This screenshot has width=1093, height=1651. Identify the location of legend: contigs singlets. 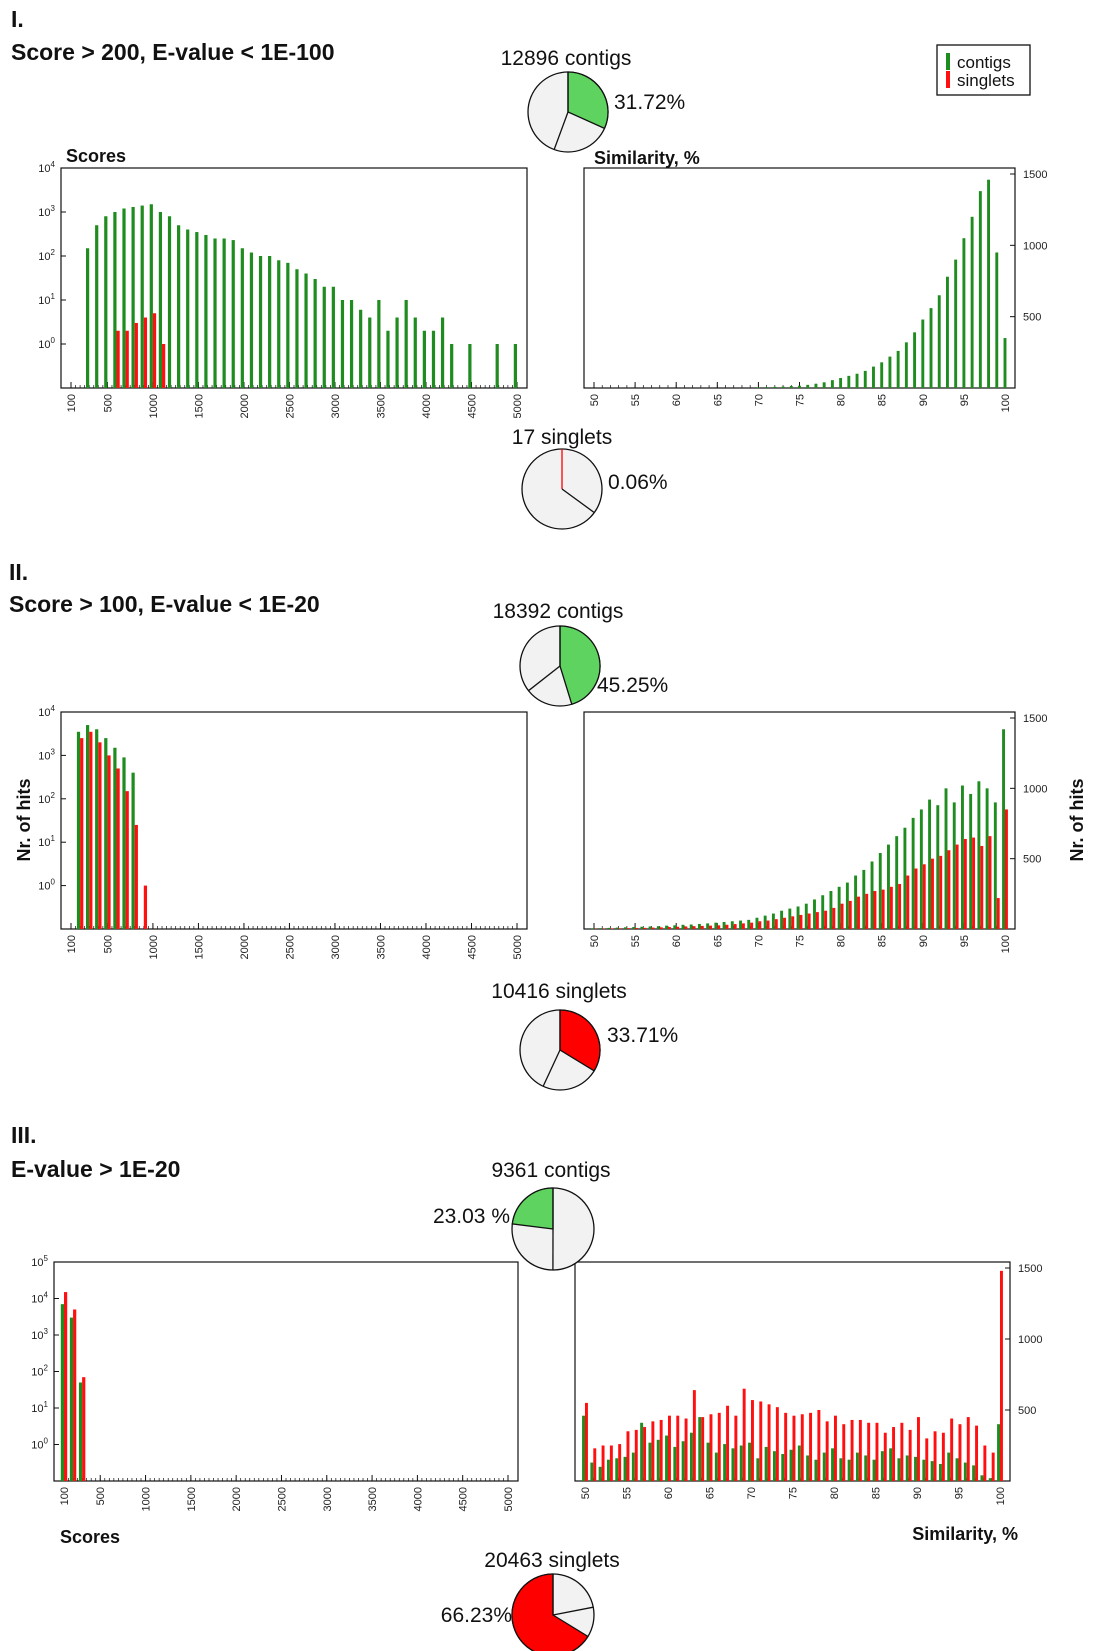
(983, 70).